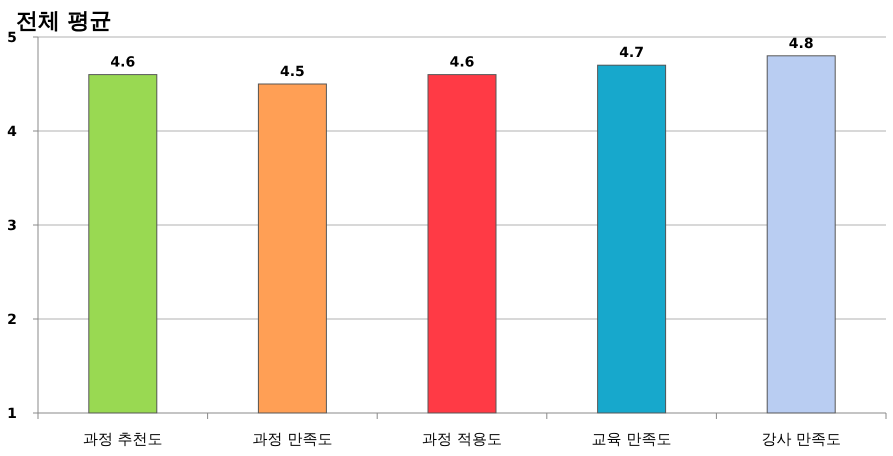 This screenshot has height=456, width=893. What do you see at coordinates (12, 38) in the screenshot?
I see `y-tick-label: 5` at bounding box center [12, 38].